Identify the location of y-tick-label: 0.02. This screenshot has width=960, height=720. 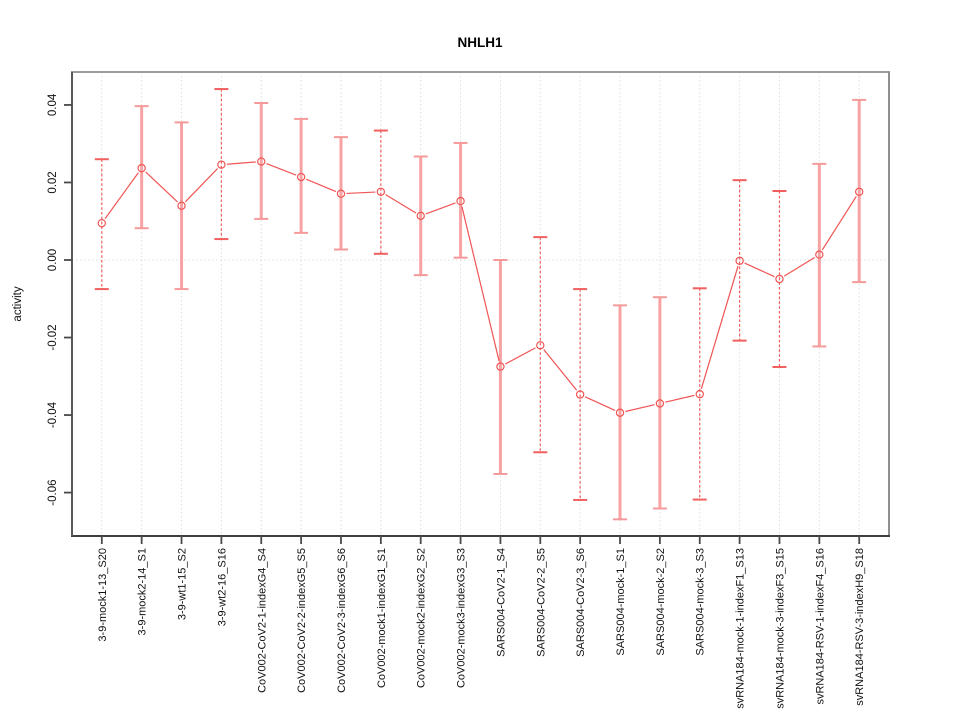
(53, 182).